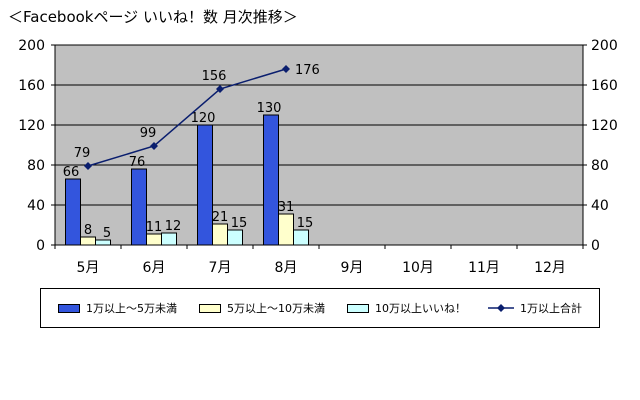 The image size is (640, 400). Describe the element at coordinates (352, 268) in the screenshot. I see `x-tick-label: 9月` at that location.